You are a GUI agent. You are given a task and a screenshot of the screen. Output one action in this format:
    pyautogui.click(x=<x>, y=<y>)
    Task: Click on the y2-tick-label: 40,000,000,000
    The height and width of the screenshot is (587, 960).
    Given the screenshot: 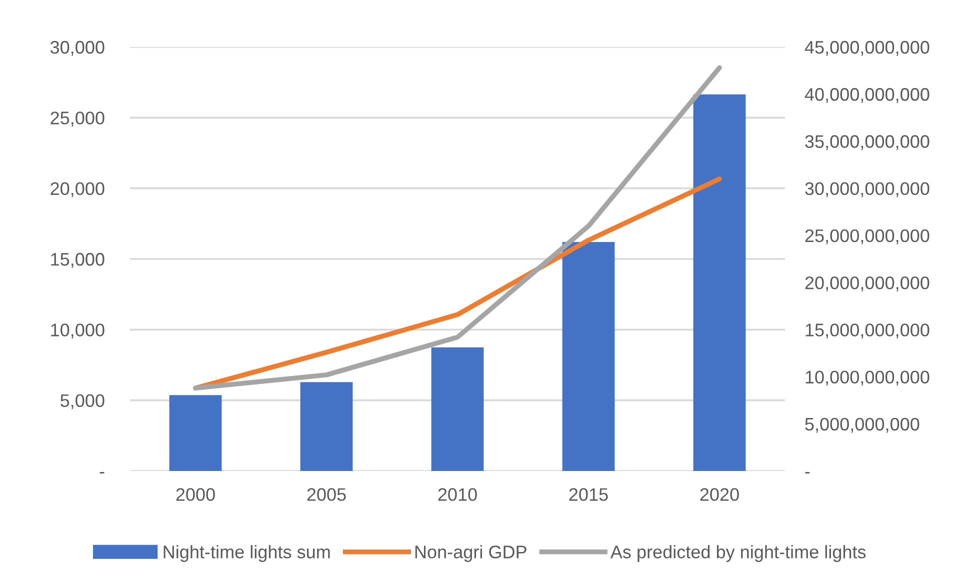 What is the action you would take?
    pyautogui.click(x=867, y=95)
    